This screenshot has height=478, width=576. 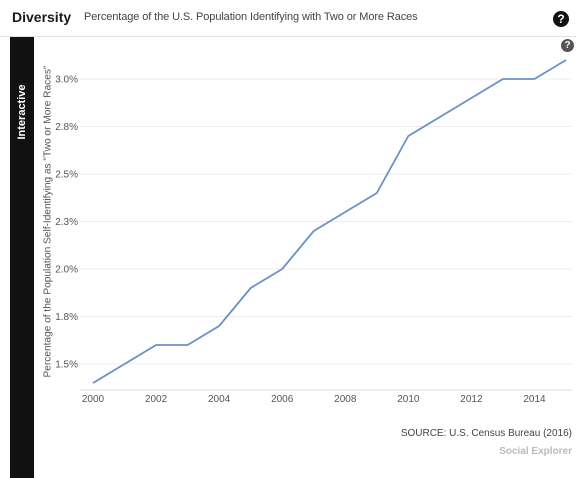 What do you see at coordinates (156, 399) in the screenshot?
I see `x-tick-label: 2002` at bounding box center [156, 399].